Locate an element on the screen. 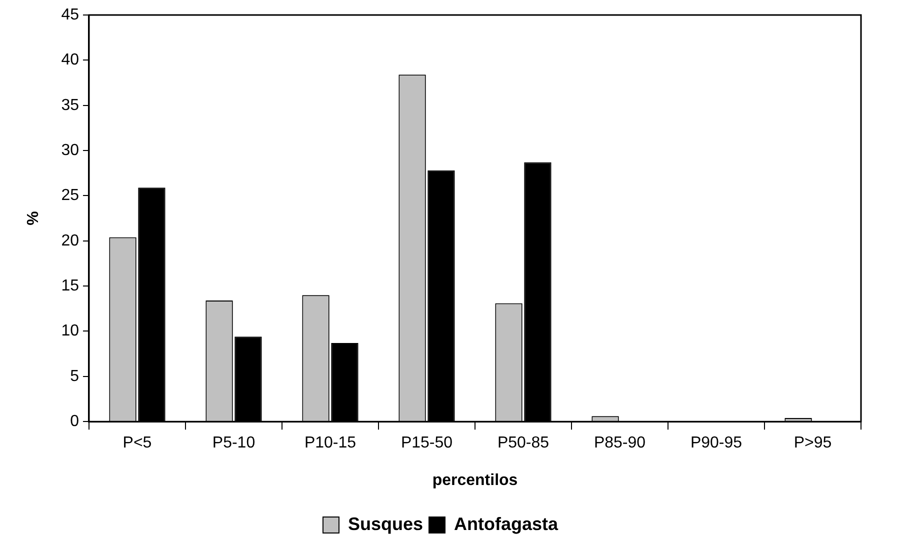 The image size is (911, 554). y-tick-label: 25 is located at coordinates (70, 195).